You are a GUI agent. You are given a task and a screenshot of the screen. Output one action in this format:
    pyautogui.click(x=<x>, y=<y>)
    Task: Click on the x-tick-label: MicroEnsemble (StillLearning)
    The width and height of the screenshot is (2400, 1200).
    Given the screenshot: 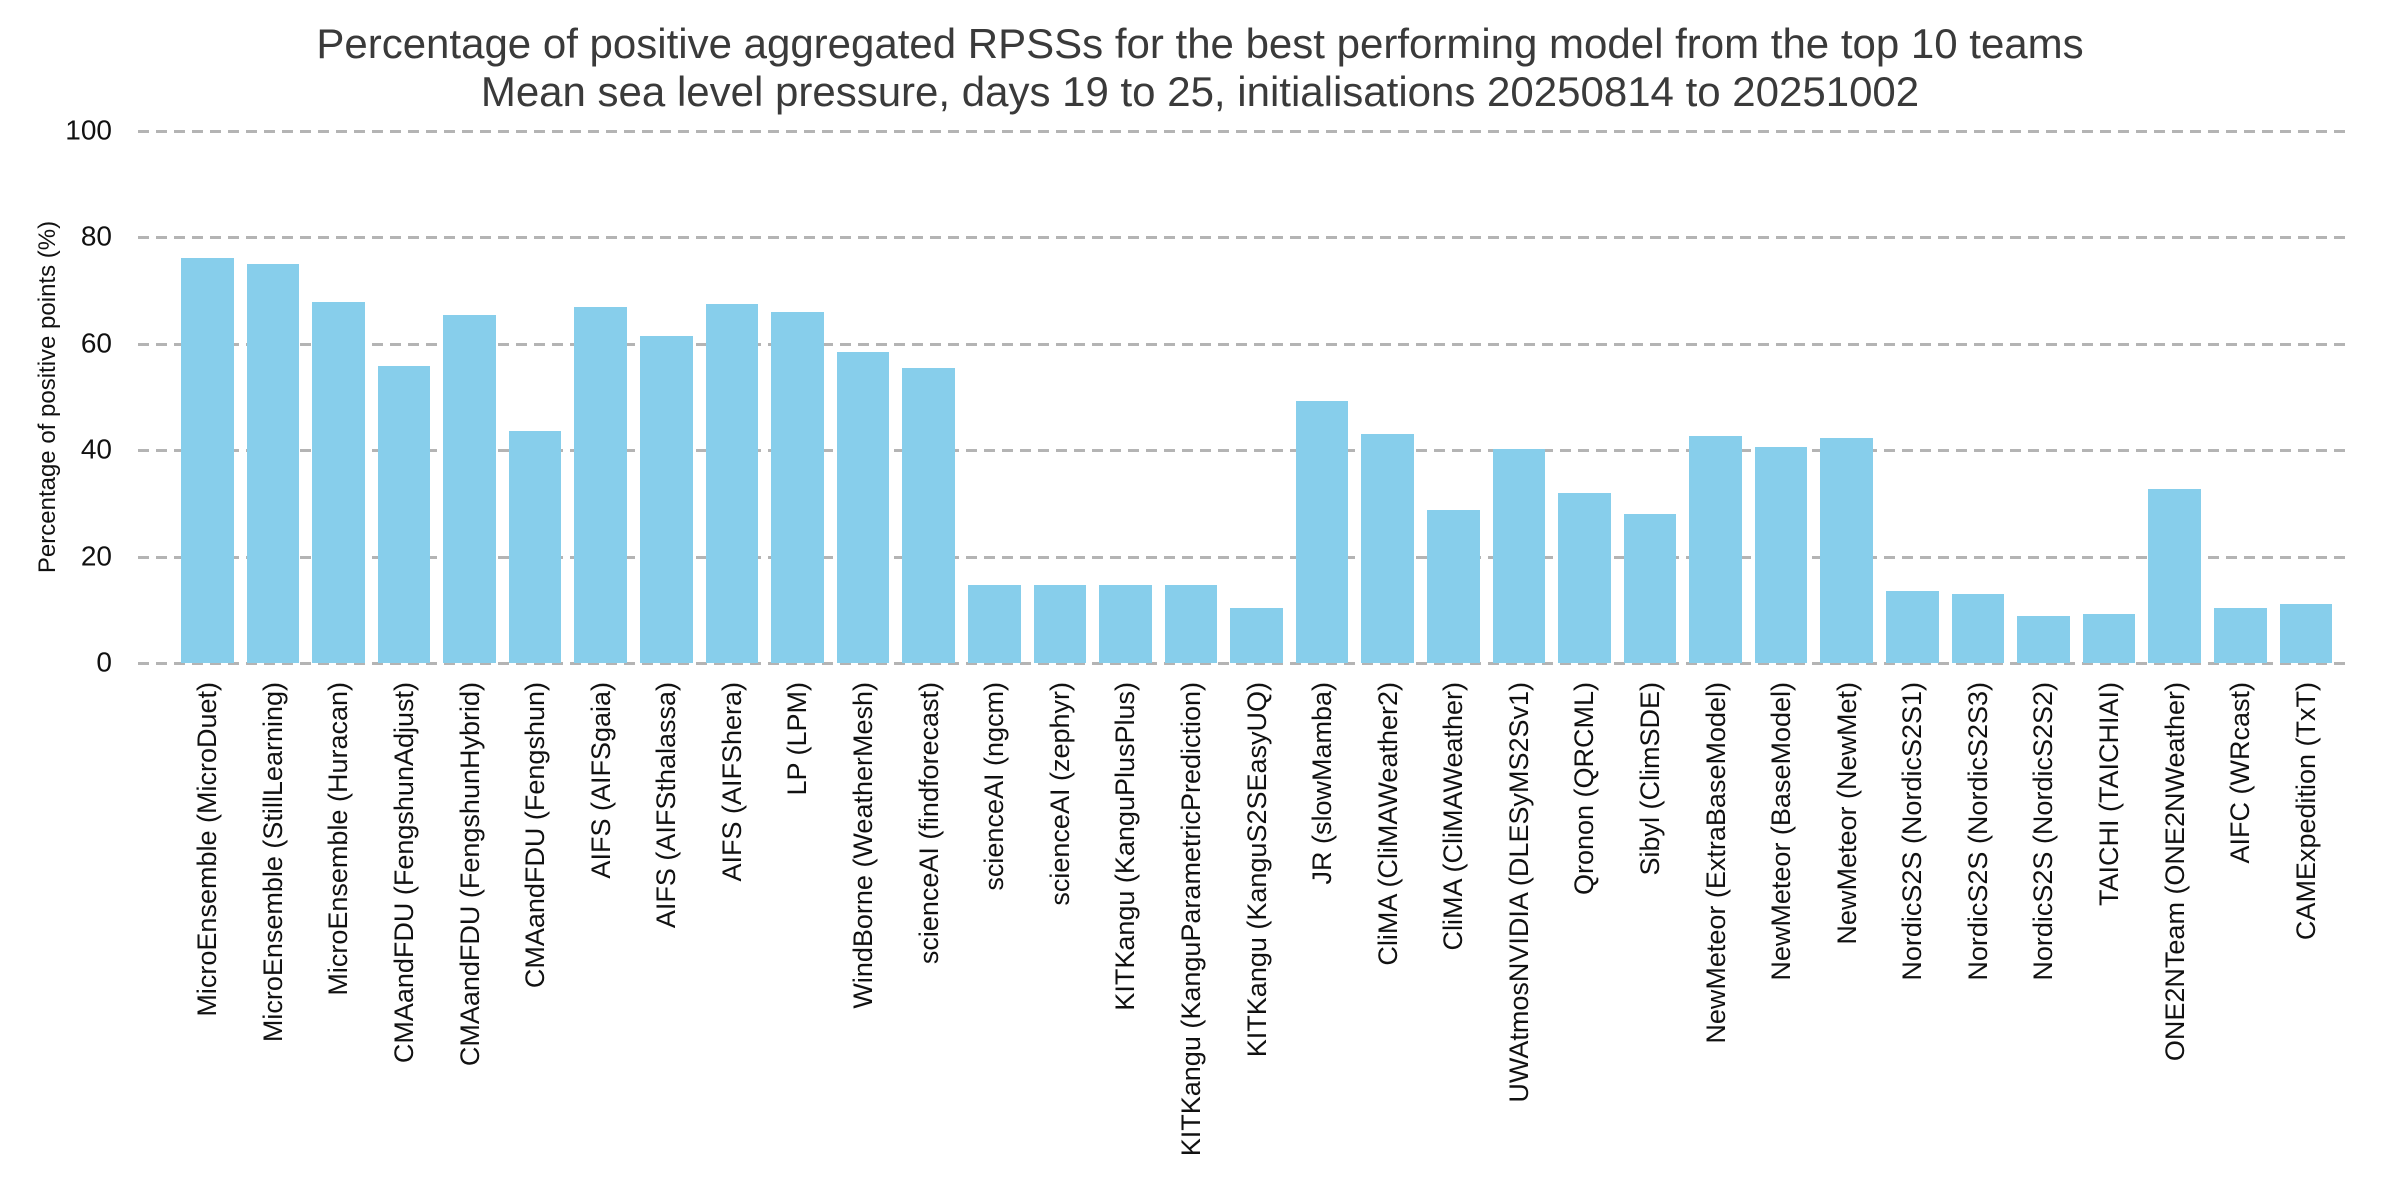 What is the action you would take?
    pyautogui.click(x=272, y=862)
    